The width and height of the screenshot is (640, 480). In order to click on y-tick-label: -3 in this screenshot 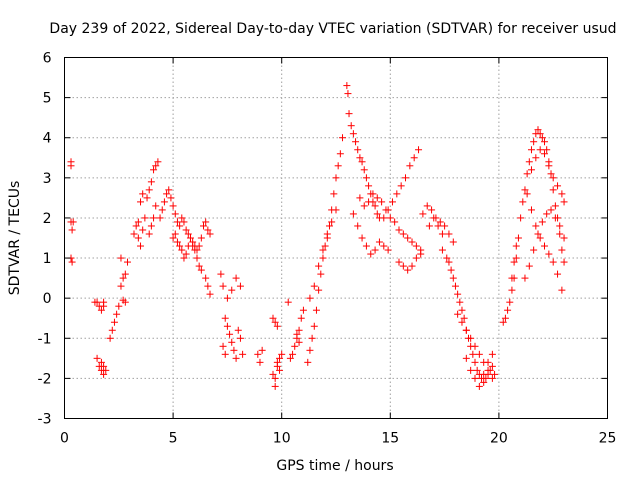, I will do `click(45, 420)`.